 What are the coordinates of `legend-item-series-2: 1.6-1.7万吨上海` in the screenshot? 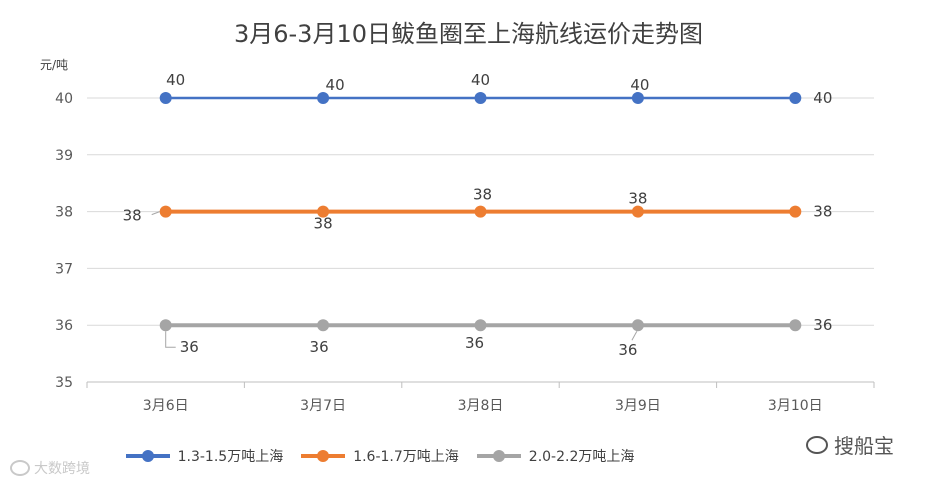 It's located at (380, 456).